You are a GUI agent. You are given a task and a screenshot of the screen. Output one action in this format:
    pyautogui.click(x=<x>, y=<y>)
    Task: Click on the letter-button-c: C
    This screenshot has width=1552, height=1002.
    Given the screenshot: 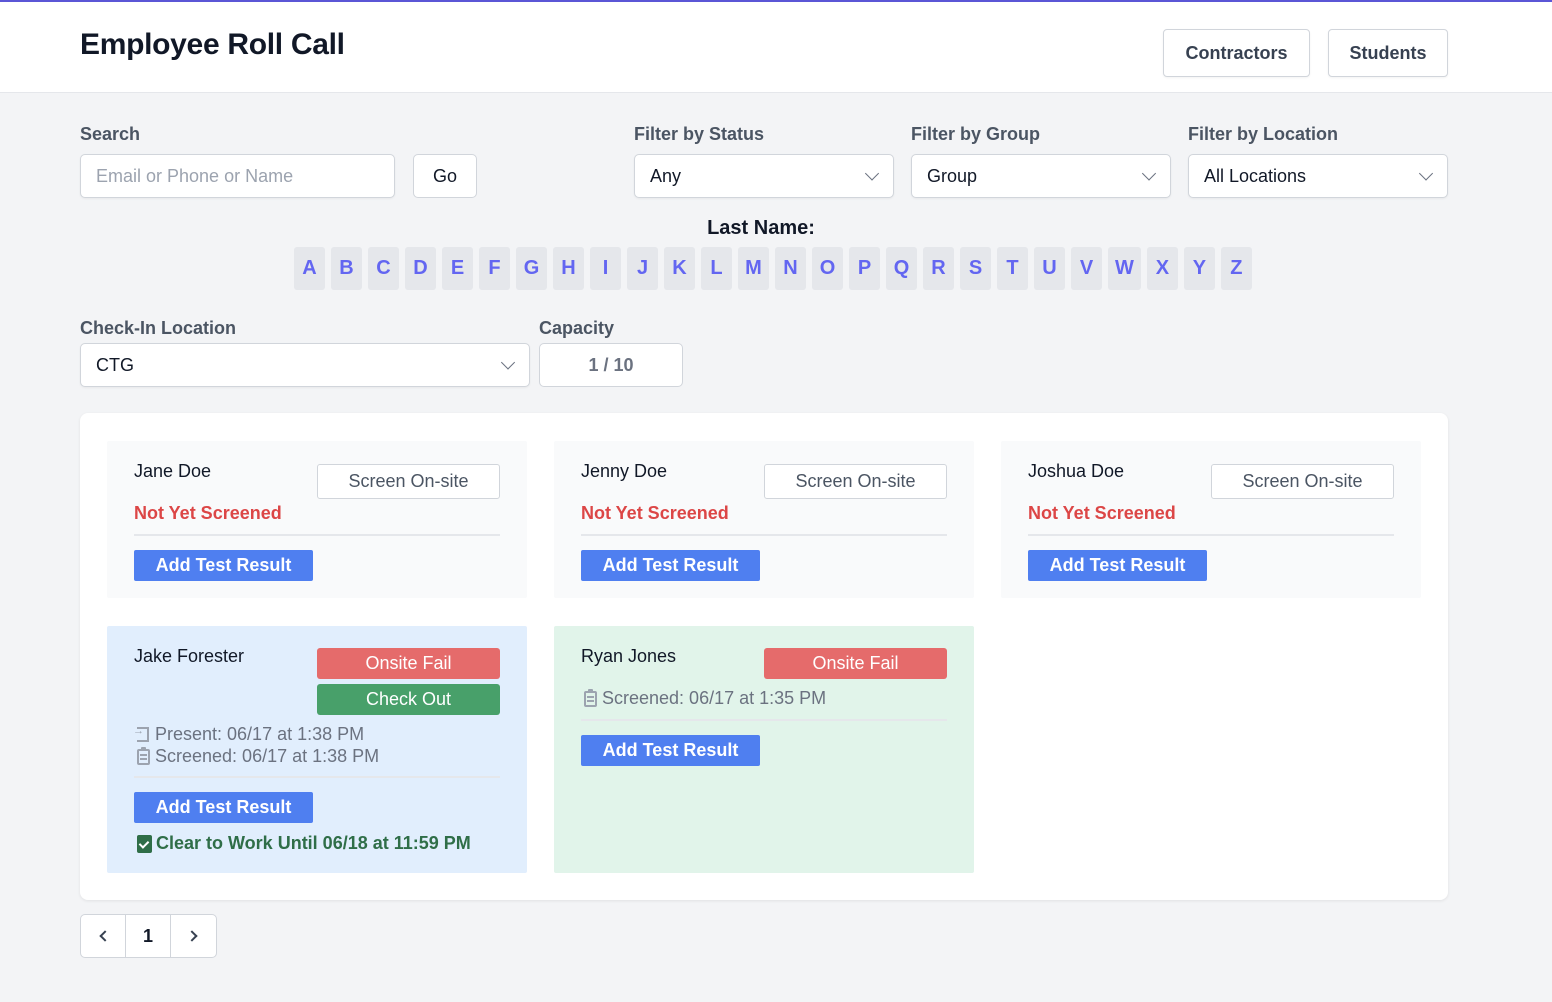 What is the action you would take?
    pyautogui.click(x=383, y=268)
    